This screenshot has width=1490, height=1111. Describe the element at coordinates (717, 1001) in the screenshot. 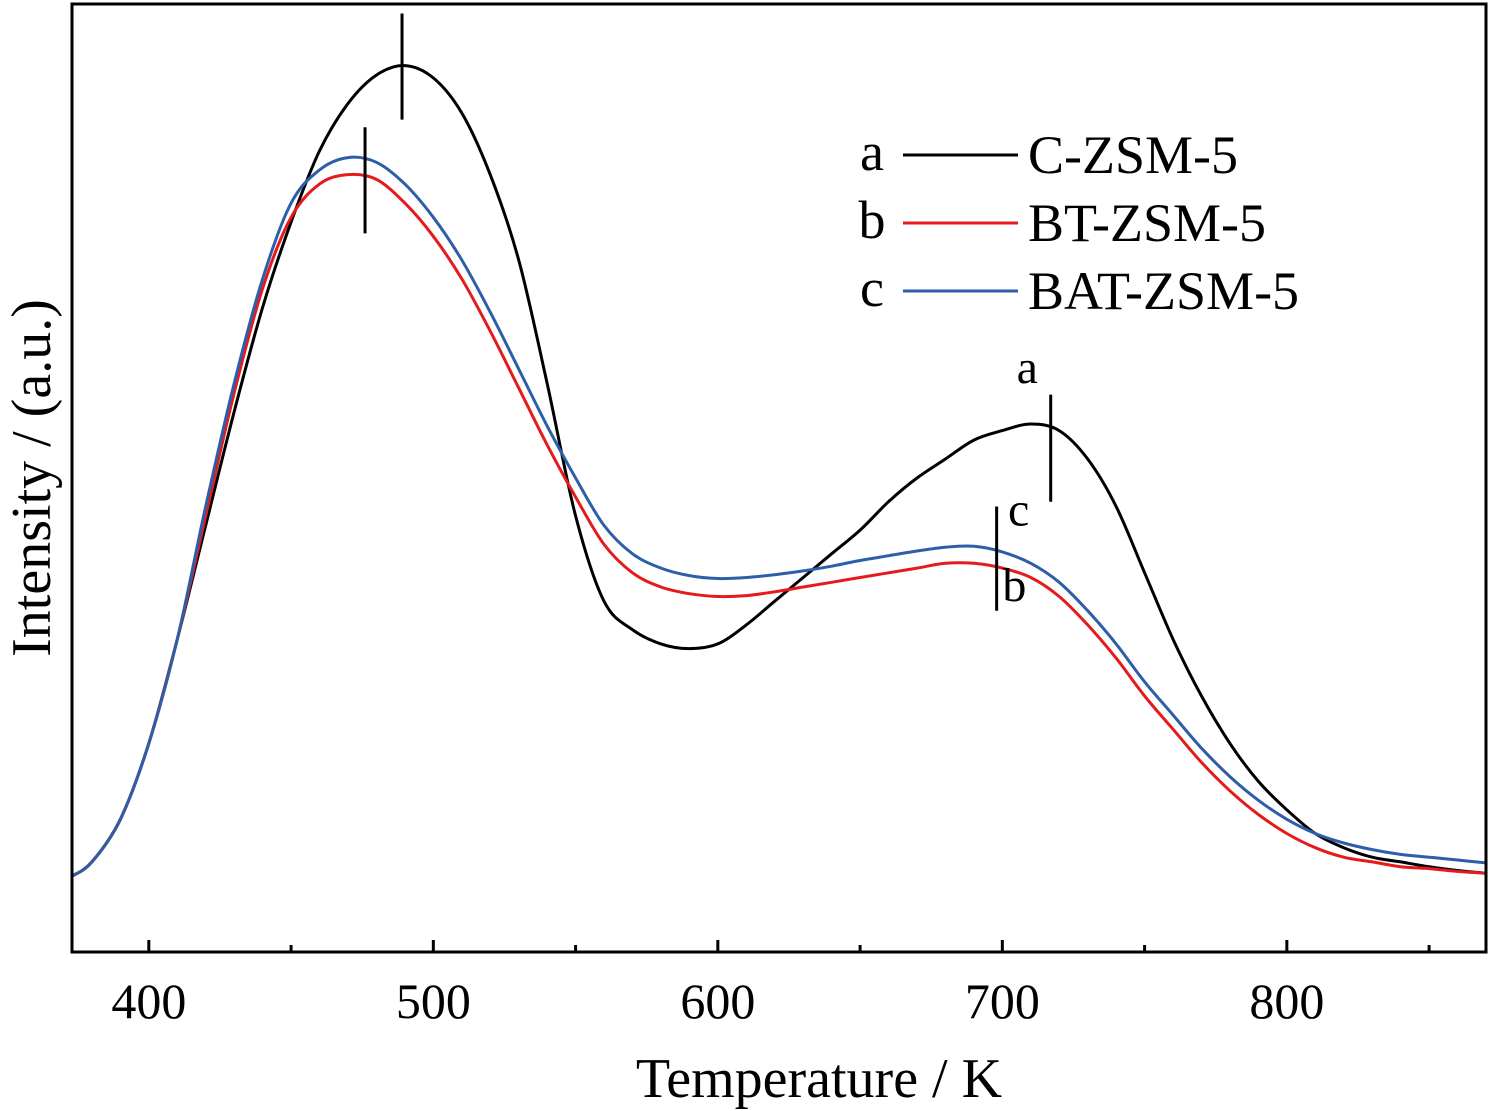

I see `x-tick-label: 600` at that location.